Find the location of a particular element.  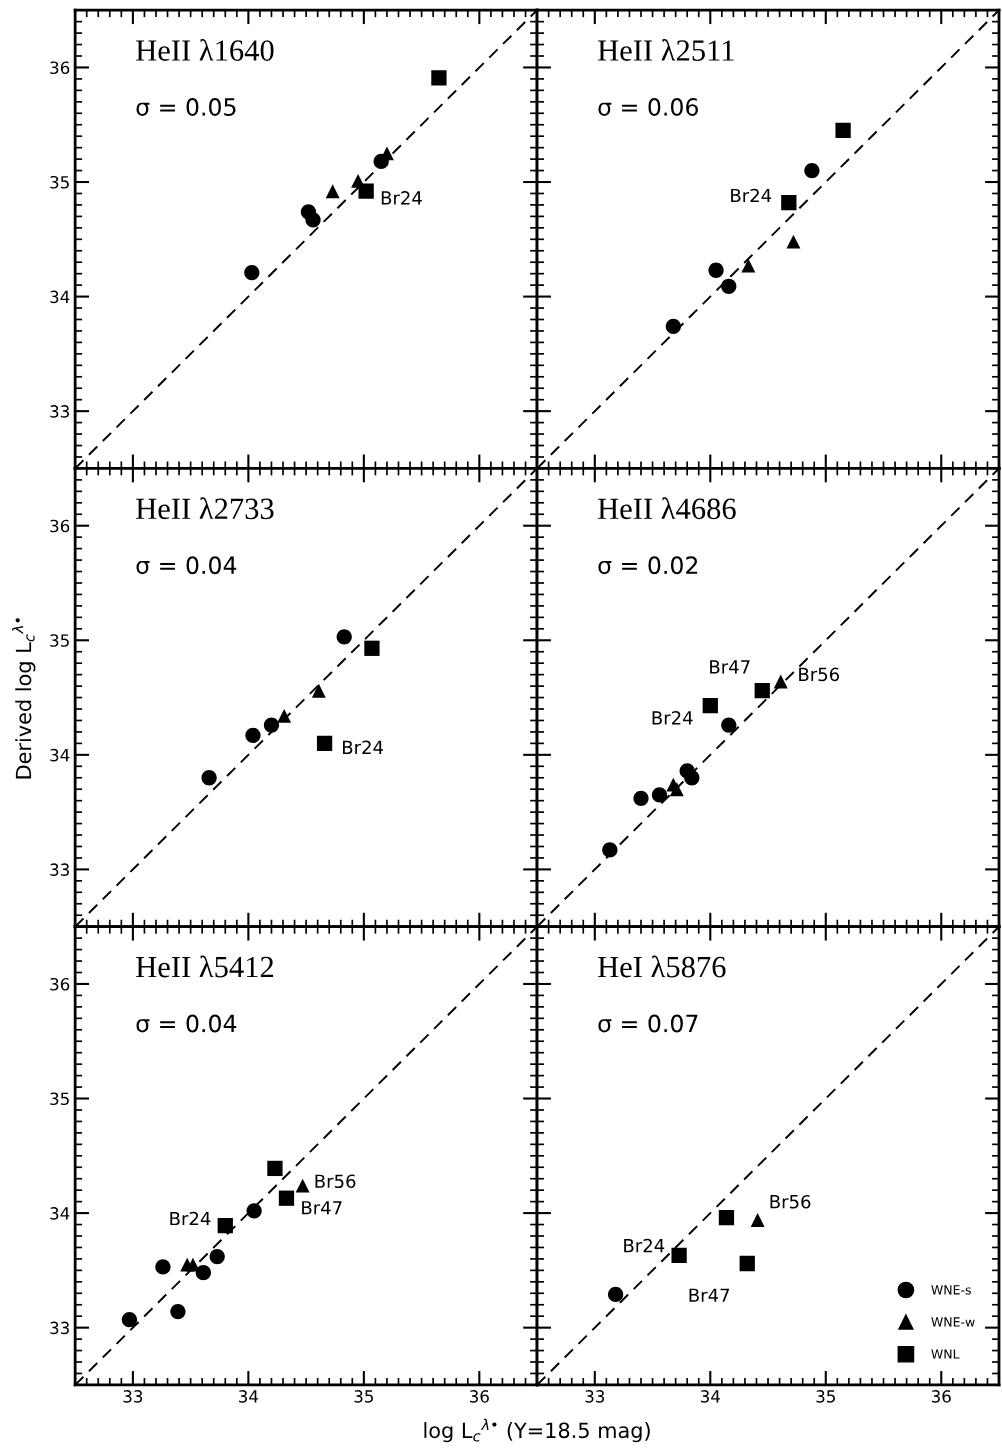

text: σ = 0.02 is located at coordinates (648, 565).